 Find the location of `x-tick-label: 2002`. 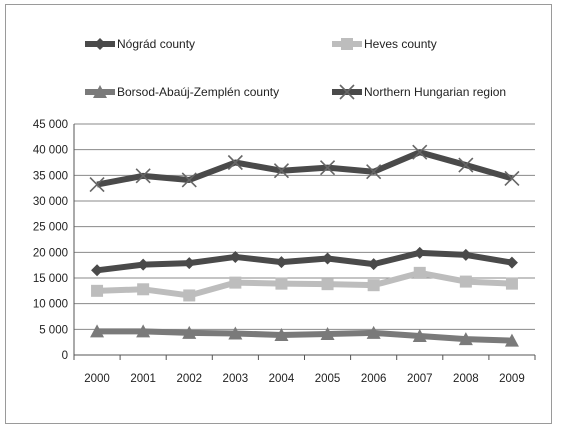

x-tick-label: 2002 is located at coordinates (189, 379).